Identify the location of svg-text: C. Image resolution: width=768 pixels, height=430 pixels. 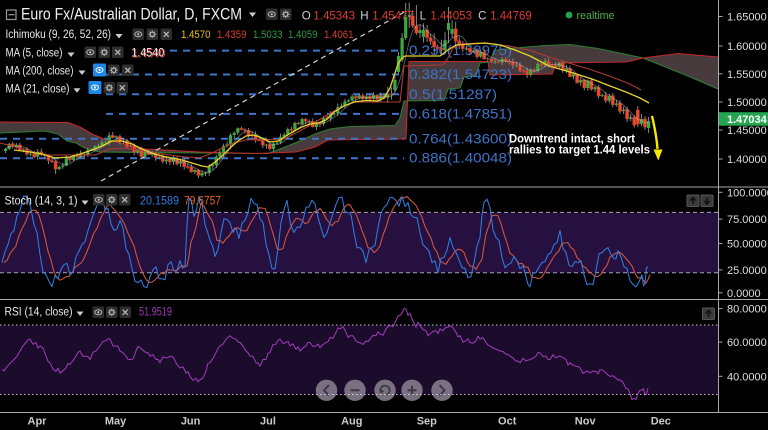
(482, 17).